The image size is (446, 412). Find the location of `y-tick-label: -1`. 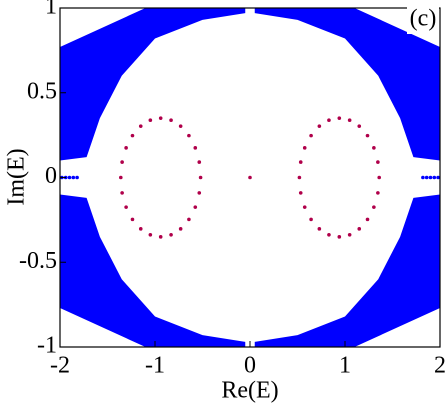

y-tick-label: -1 is located at coordinates (47, 346).